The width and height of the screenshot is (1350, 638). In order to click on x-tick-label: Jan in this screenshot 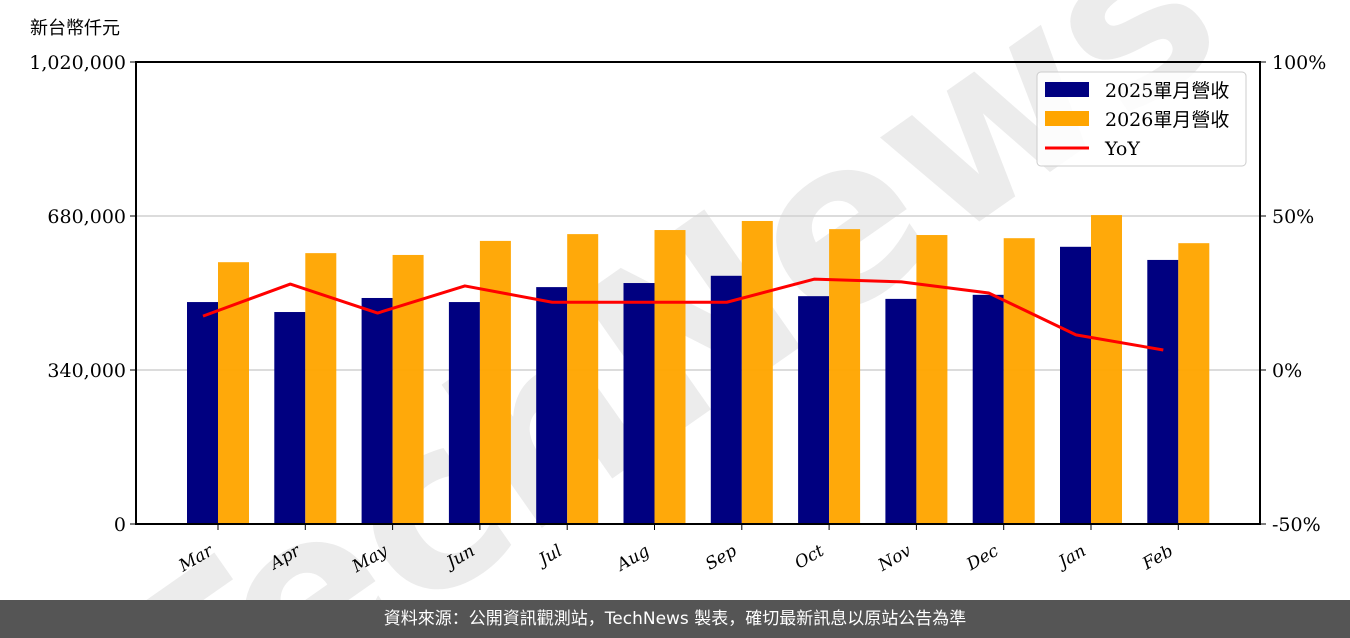, I will do `click(1071, 557)`.